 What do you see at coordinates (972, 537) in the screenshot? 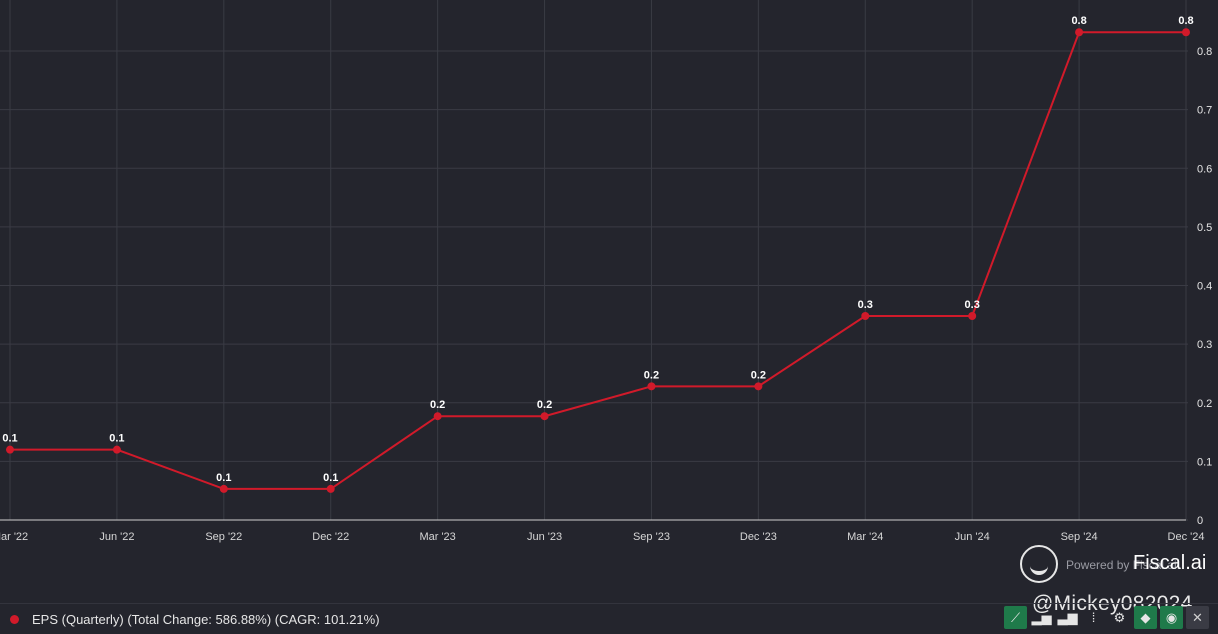
I see `x-tick-label: Jun '24` at bounding box center [972, 537].